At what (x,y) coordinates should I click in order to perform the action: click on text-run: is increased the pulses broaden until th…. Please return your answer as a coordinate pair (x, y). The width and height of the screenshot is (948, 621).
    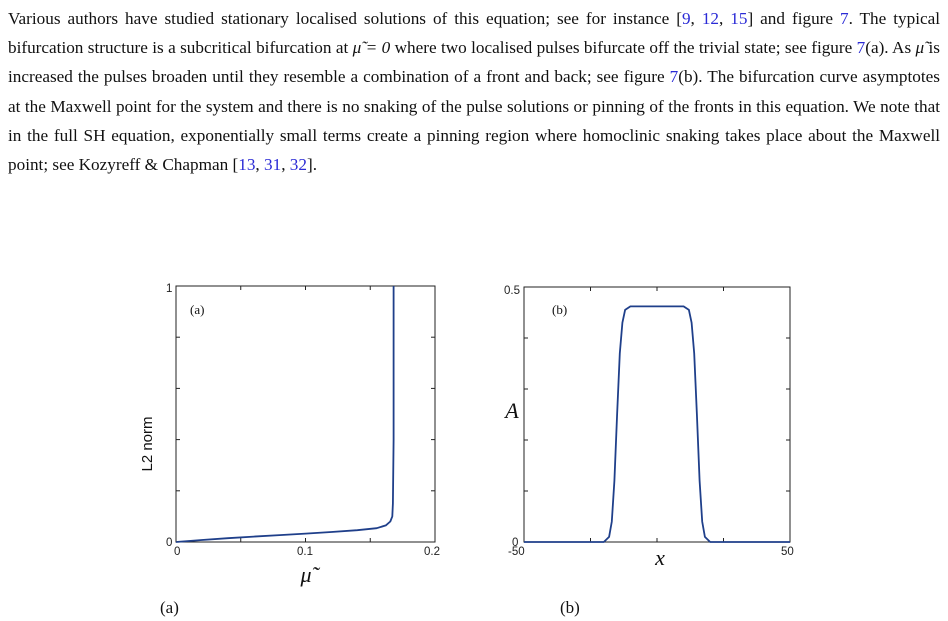
    Looking at the image, I should click on (474, 62).